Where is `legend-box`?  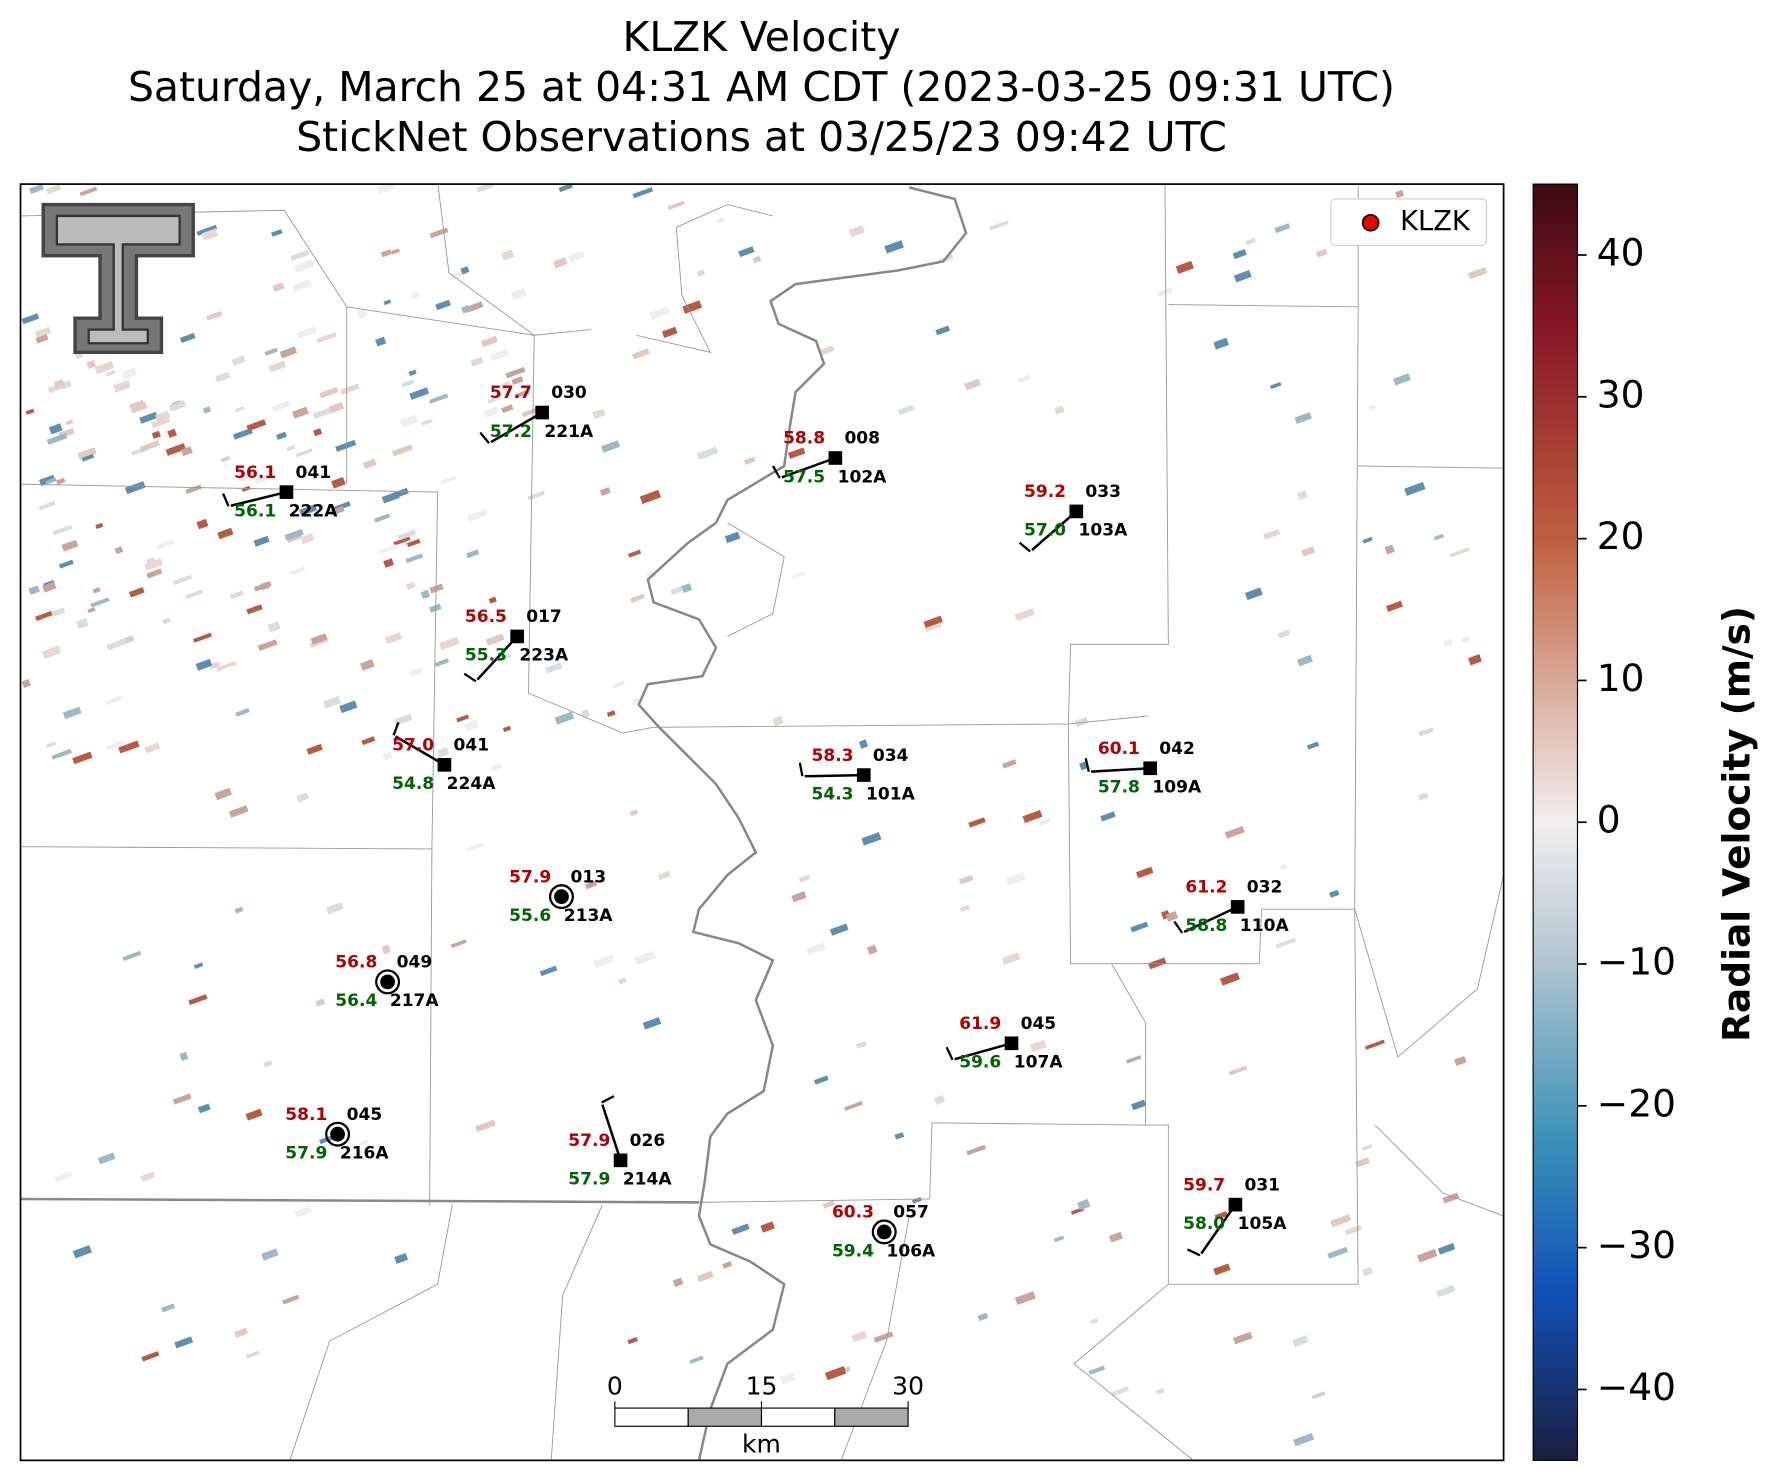
legend-box is located at coordinates (1409, 222).